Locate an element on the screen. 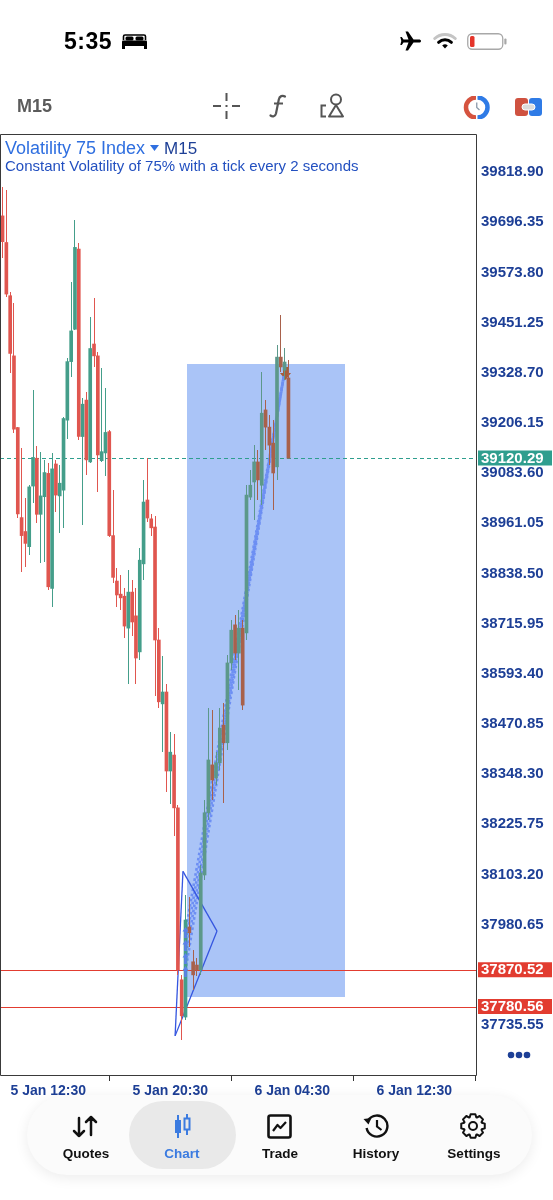 This screenshot has width=553, height=1200. x-tick-label: 6 Jan 12:30 is located at coordinates (414, 1090).